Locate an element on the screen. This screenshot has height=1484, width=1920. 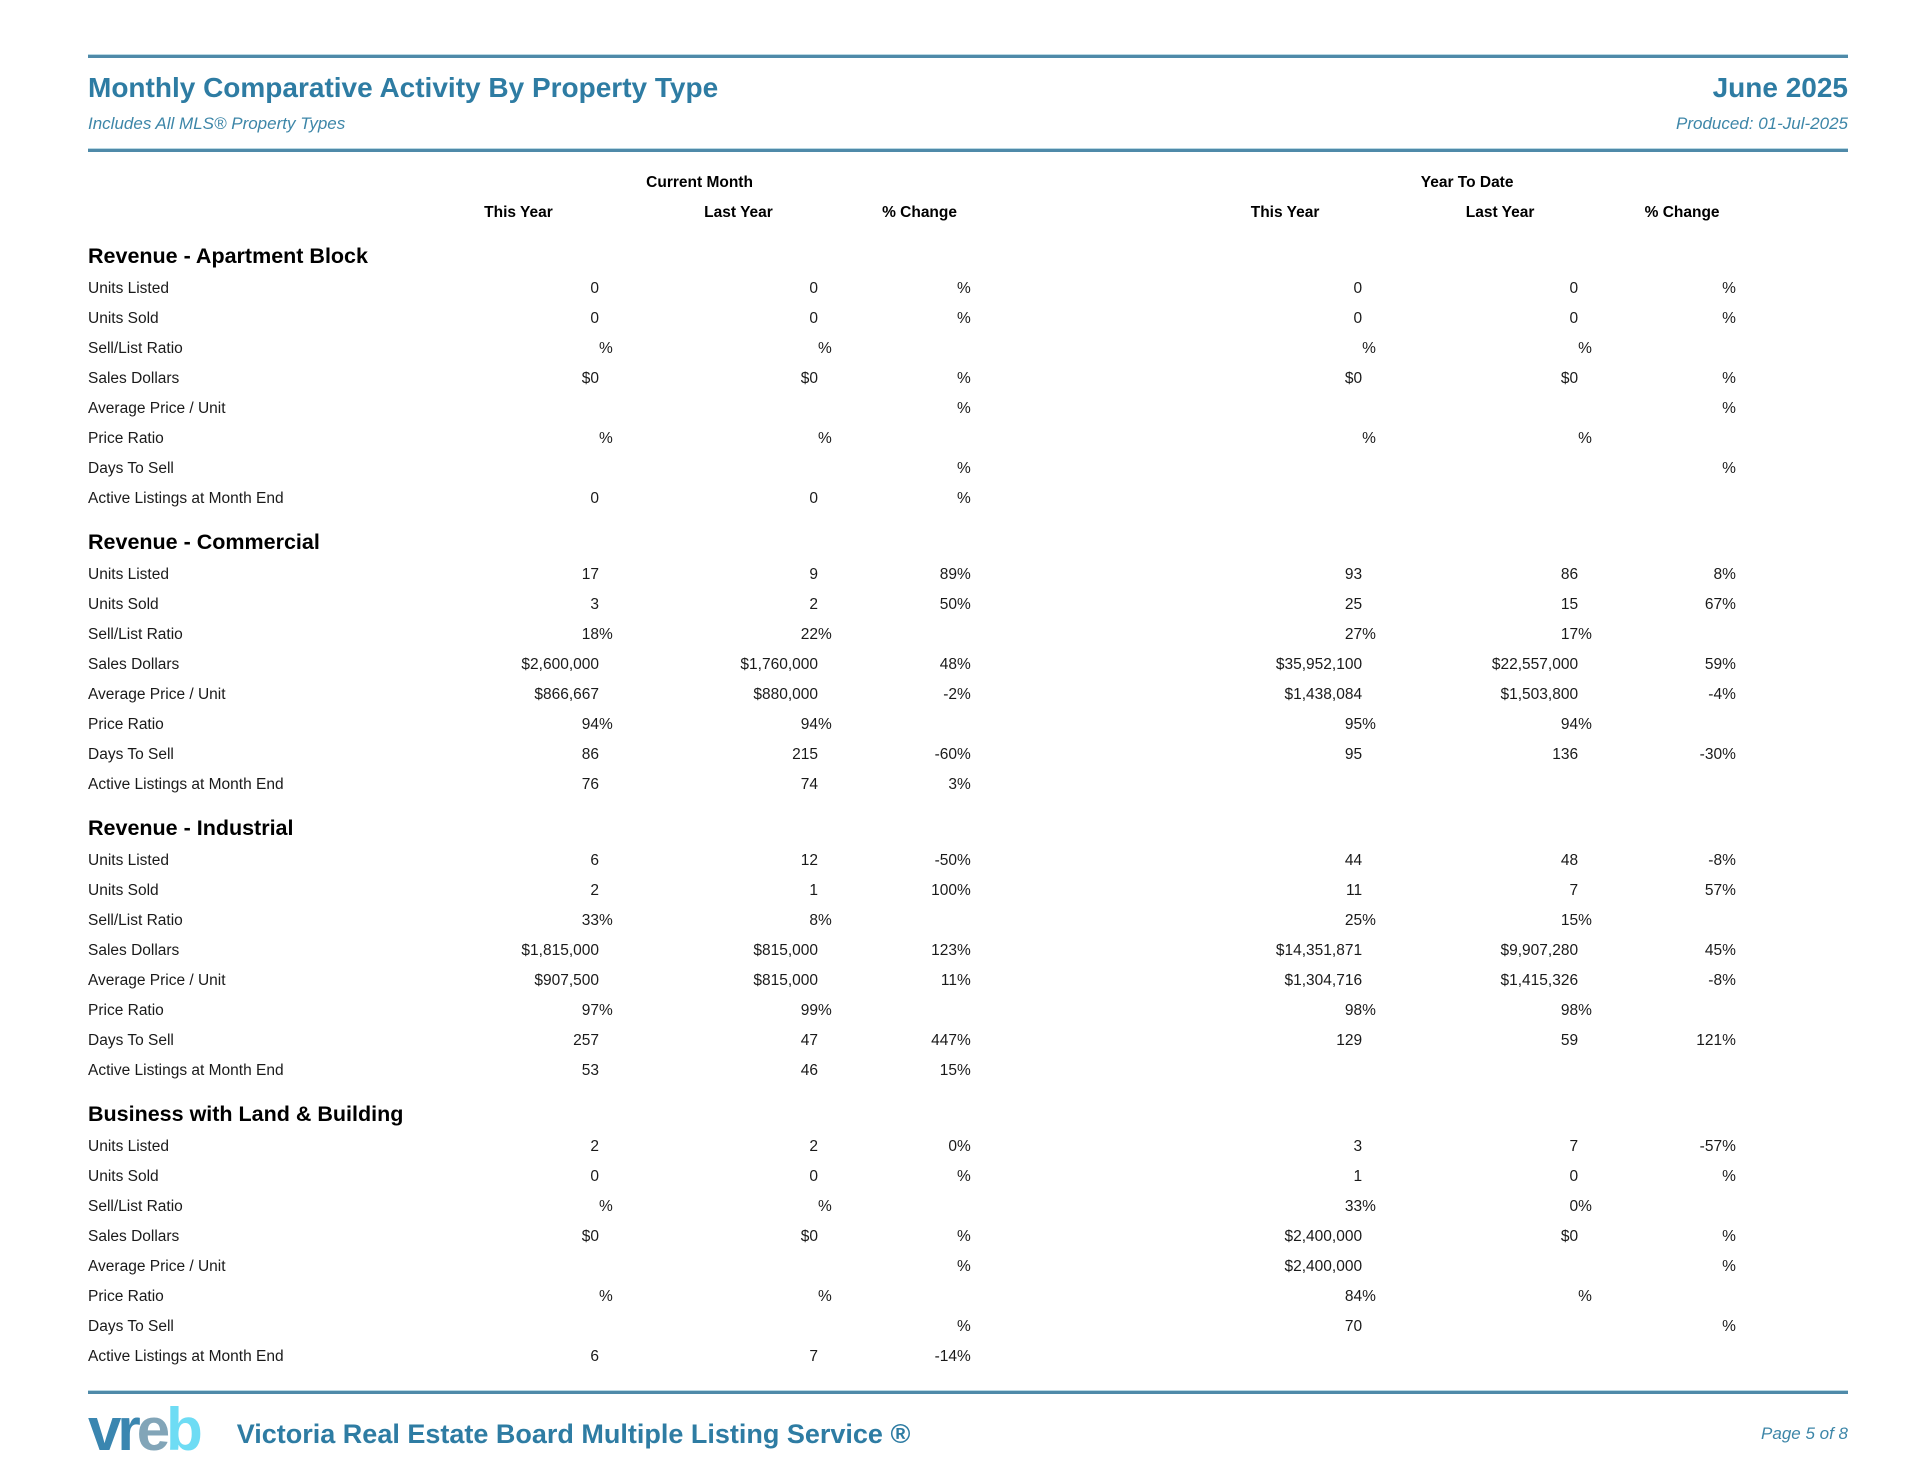
cell-value: 129 is located at coordinates (1349, 1040).